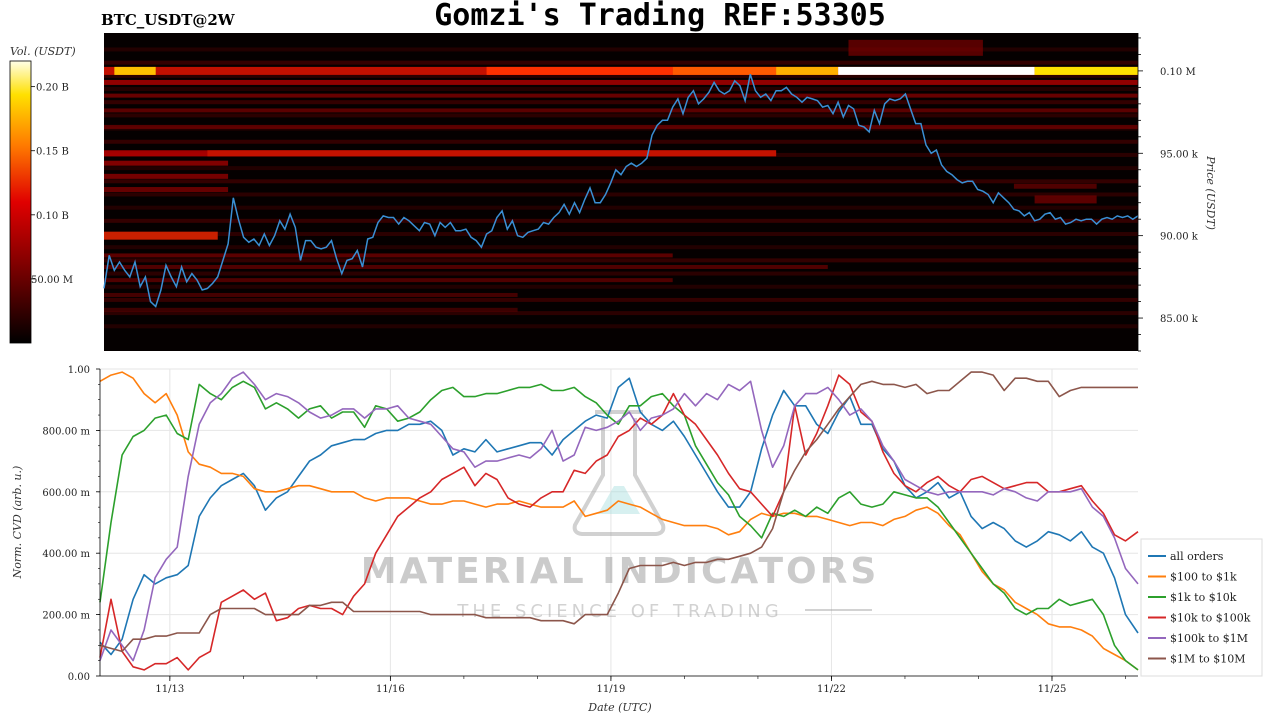 The width and height of the screenshot is (1280, 720). What do you see at coordinates (1210, 192) in the screenshot?
I see `price-axis-label: Price (USDT)` at bounding box center [1210, 192].